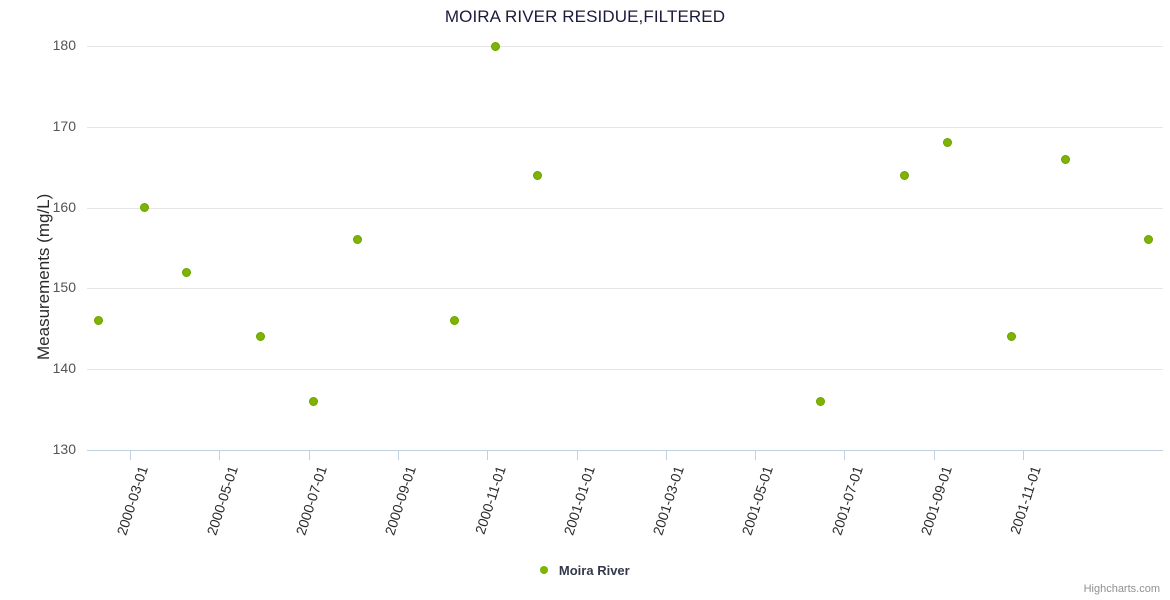 The image size is (1170, 600). What do you see at coordinates (757, 501) in the screenshot?
I see `x-axis-tick-label: 2001-05-01` at bounding box center [757, 501].